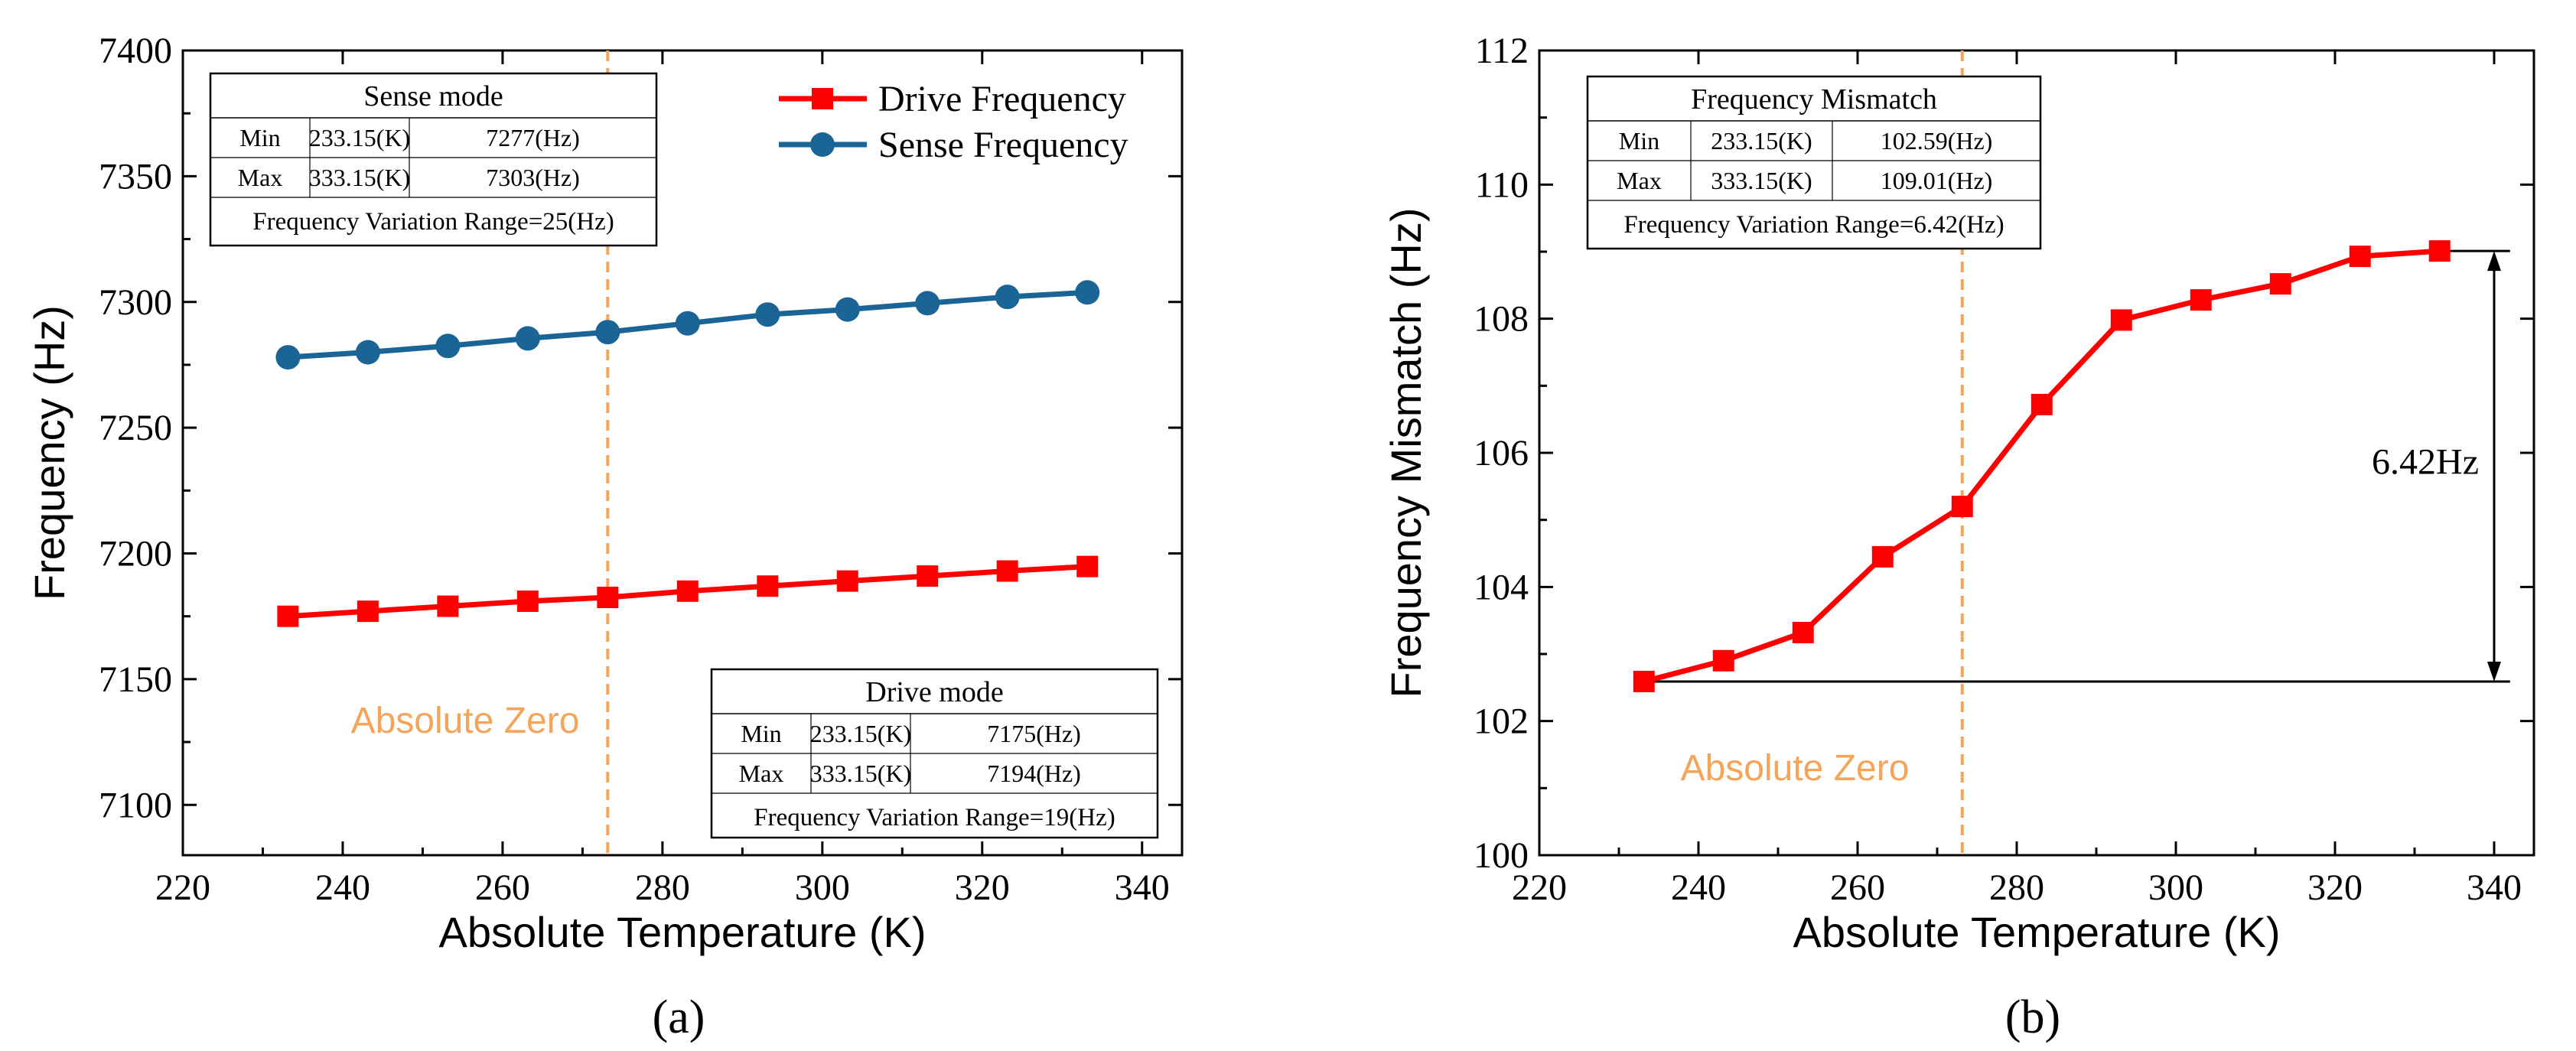  Describe the element at coordinates (433, 222) in the screenshot. I see `table-footer: Frequency Variation Range=25(Hz)` at that location.